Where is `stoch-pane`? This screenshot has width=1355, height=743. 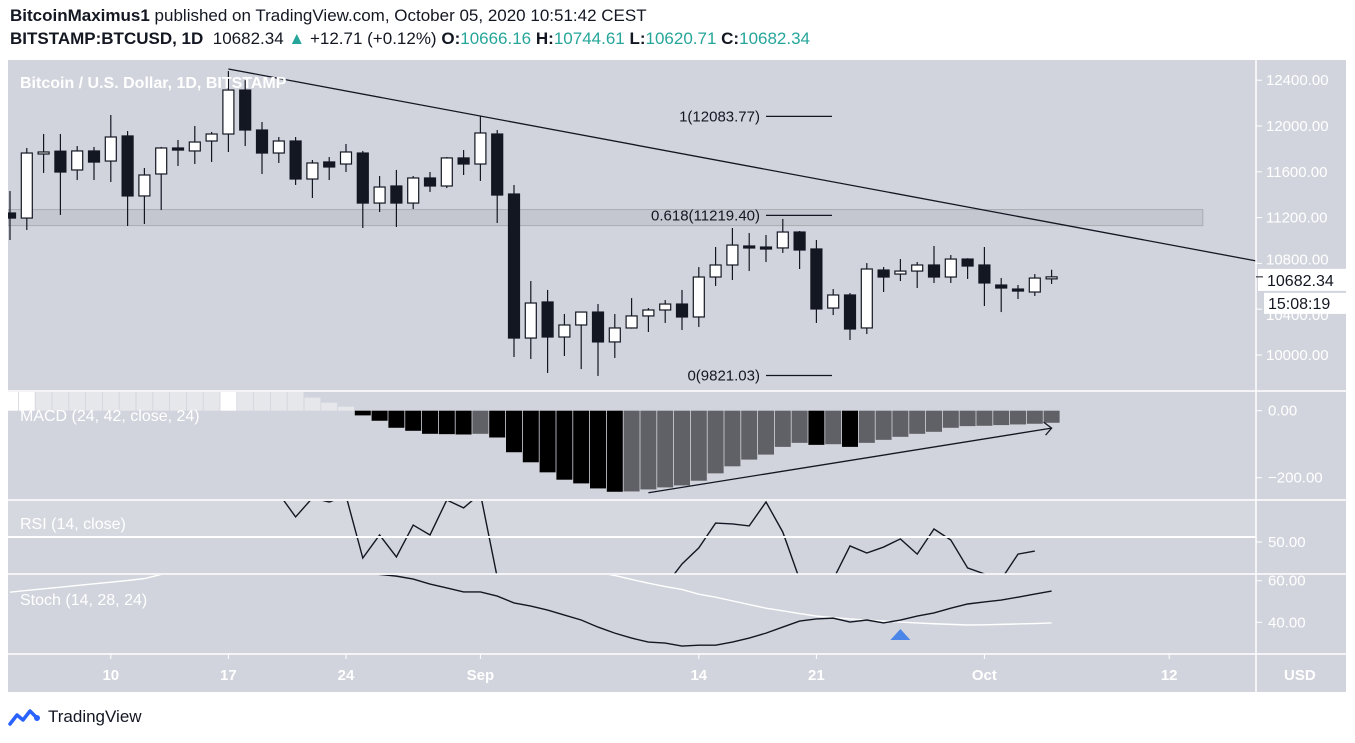
stoch-pane is located at coordinates (530, 609).